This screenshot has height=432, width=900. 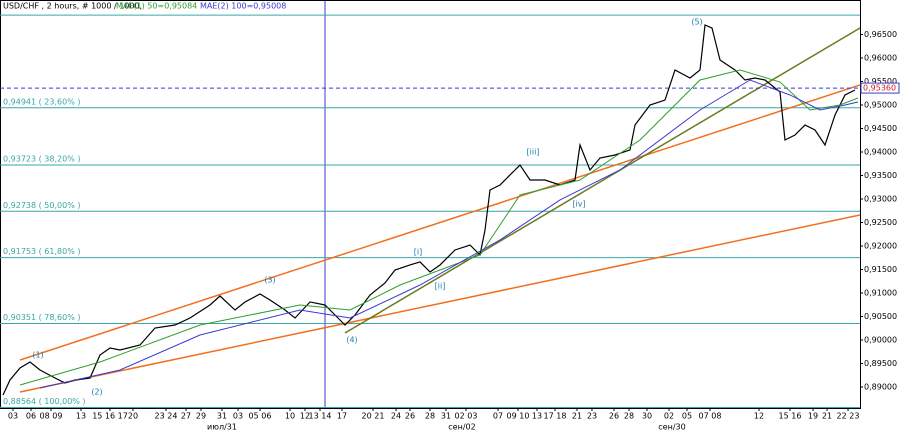 What do you see at coordinates (51, 416) in the screenshot?
I see `x-tick-label: 08 09` at bounding box center [51, 416].